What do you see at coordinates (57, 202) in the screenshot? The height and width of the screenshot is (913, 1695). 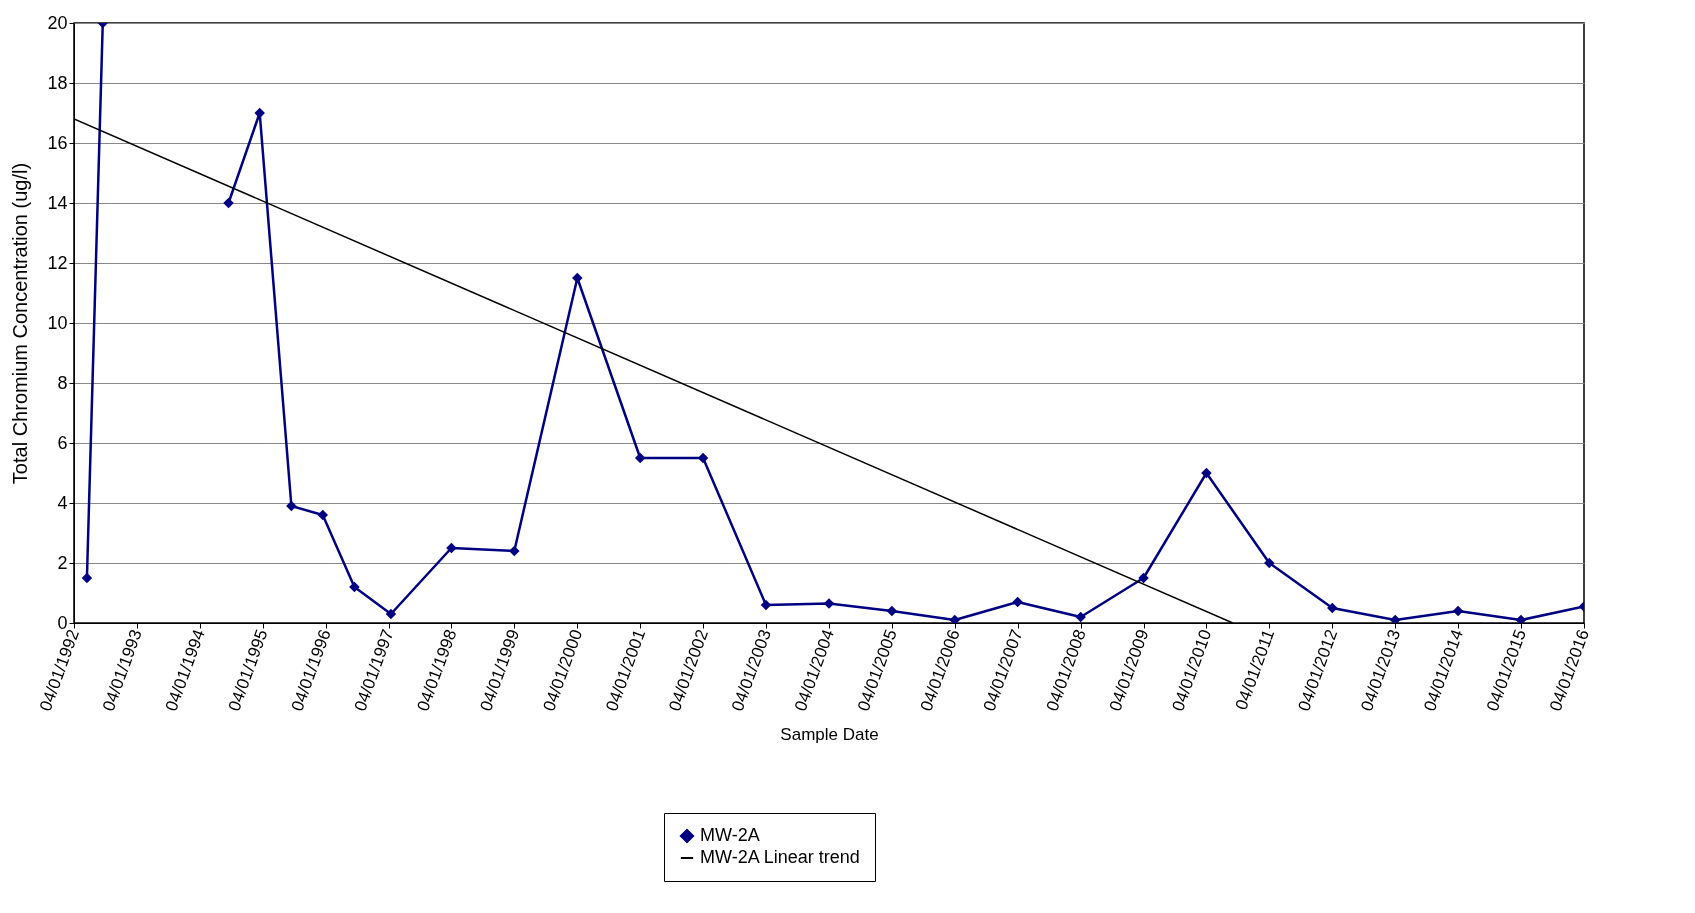 I see `y-tick-label: 14` at bounding box center [57, 202].